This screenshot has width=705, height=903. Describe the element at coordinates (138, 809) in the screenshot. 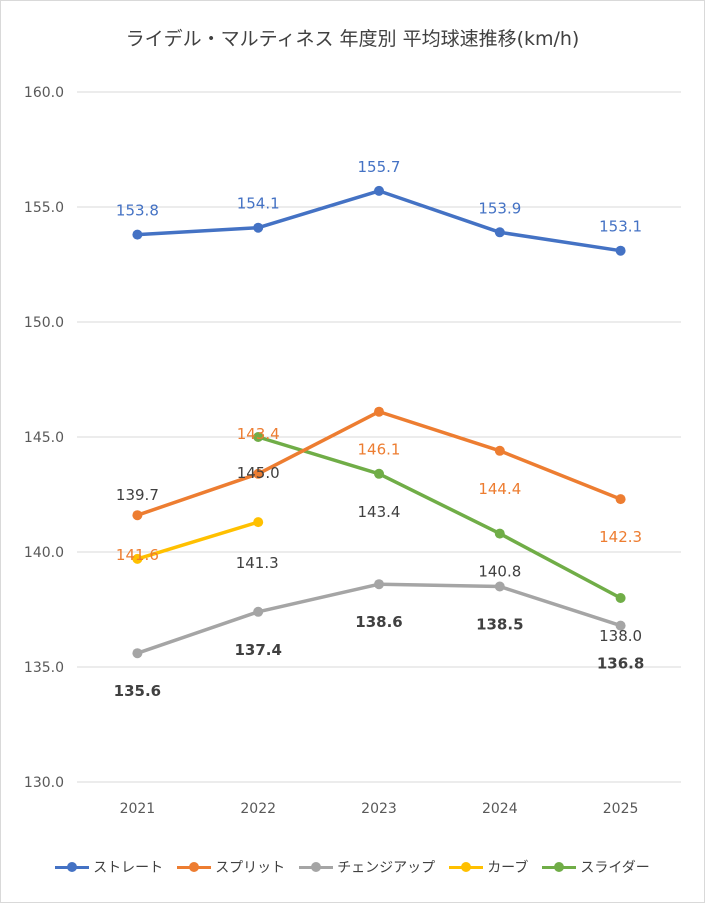

I see `x-tick-label-2021: 2021` at that location.